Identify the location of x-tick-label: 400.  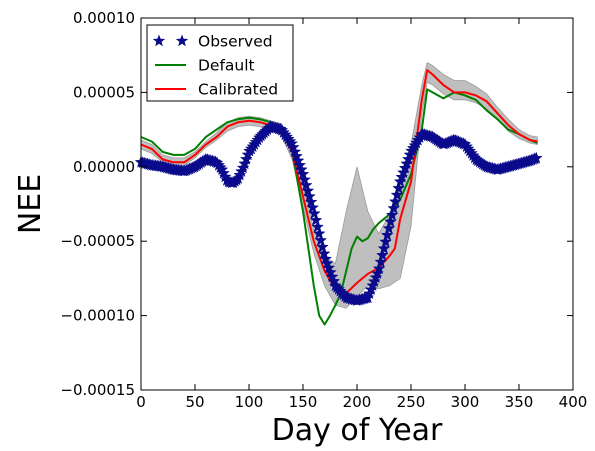
(573, 402).